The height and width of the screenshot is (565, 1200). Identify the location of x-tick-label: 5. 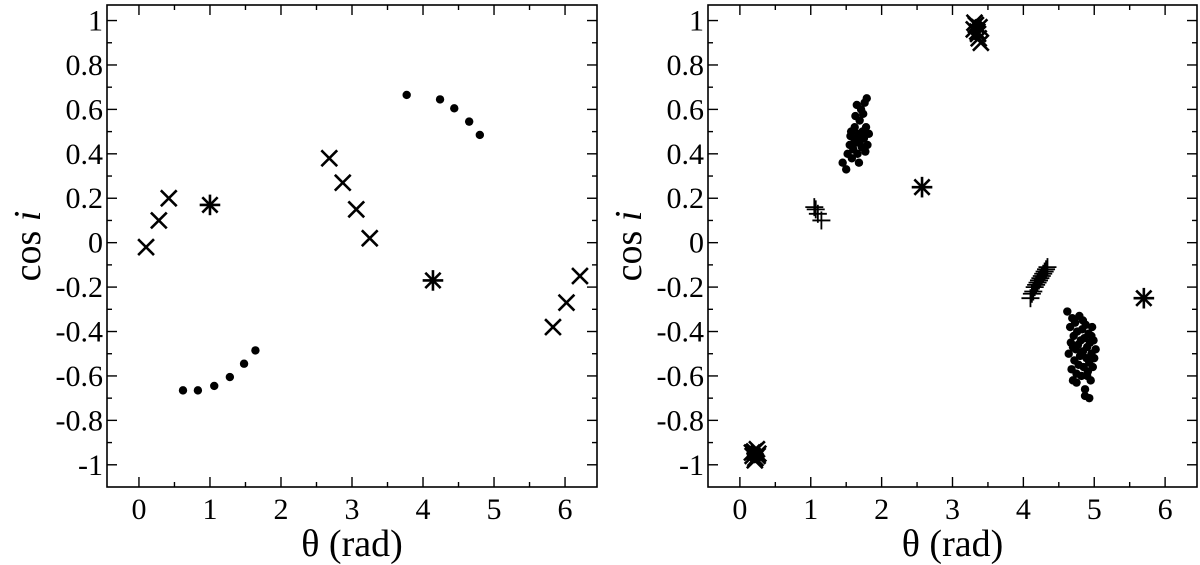
(494, 509).